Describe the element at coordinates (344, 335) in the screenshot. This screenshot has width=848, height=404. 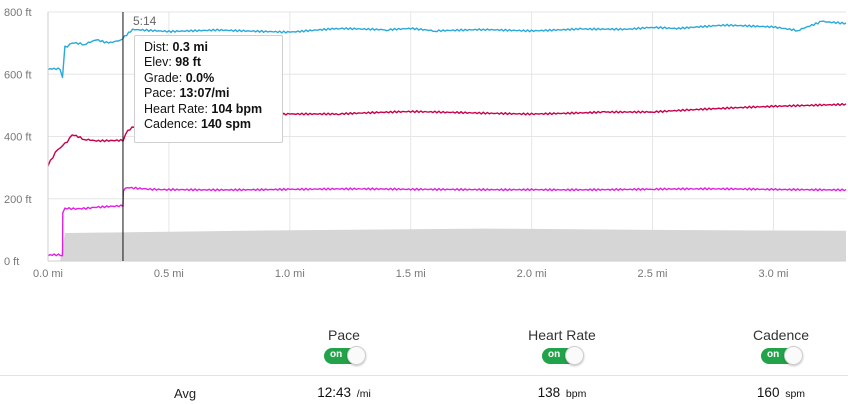
I see `pace-control-label: Pace` at that location.